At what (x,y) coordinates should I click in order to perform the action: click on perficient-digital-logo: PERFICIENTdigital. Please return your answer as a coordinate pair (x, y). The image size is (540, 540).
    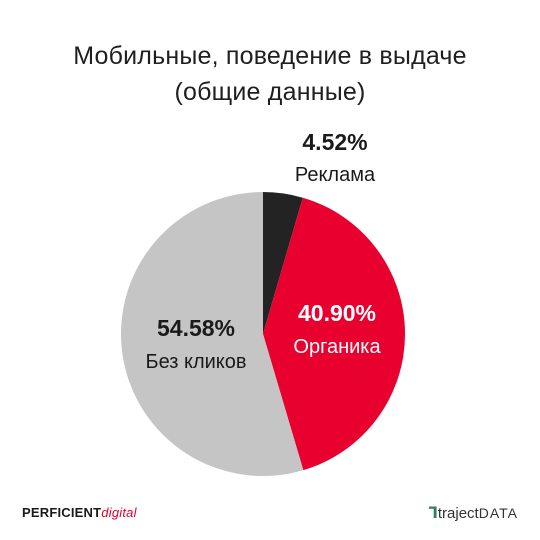
    Looking at the image, I should click on (79, 512).